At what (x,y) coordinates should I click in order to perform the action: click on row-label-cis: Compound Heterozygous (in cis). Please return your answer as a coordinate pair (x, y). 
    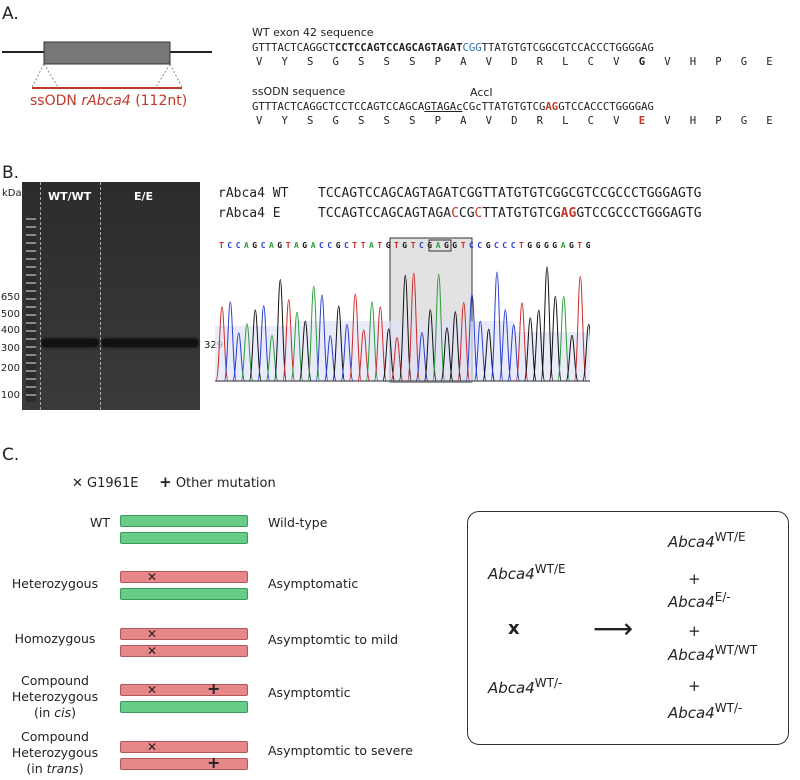
    Looking at the image, I should click on (55, 696).